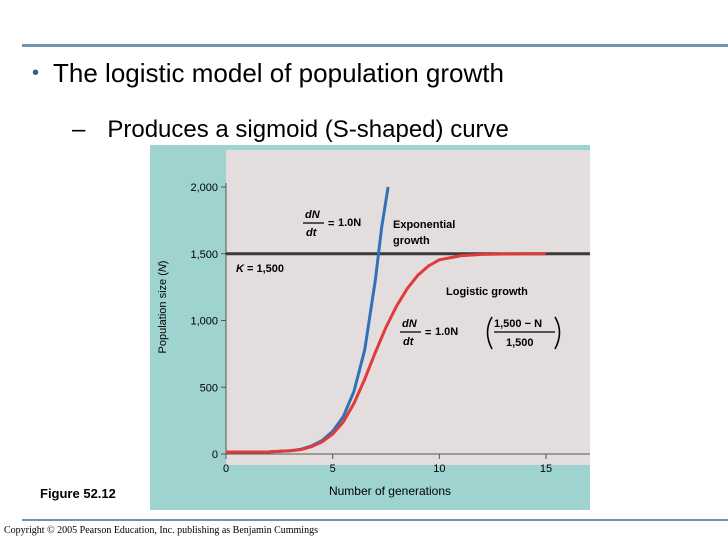  I want to click on log-eq-numerator: dN, so click(410, 324).